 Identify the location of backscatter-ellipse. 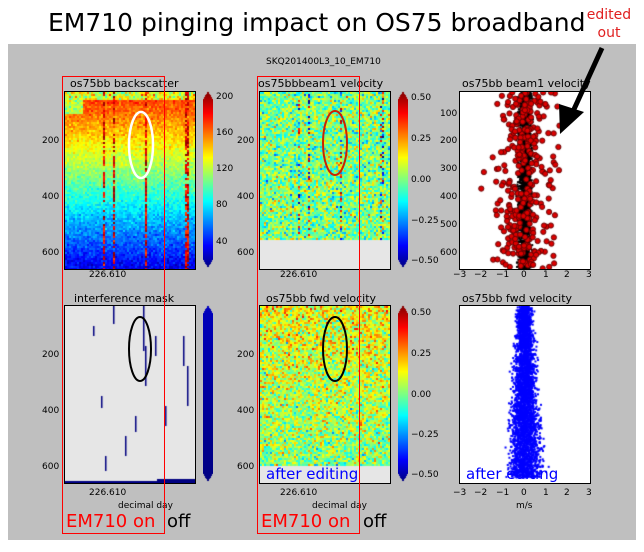
(141, 145).